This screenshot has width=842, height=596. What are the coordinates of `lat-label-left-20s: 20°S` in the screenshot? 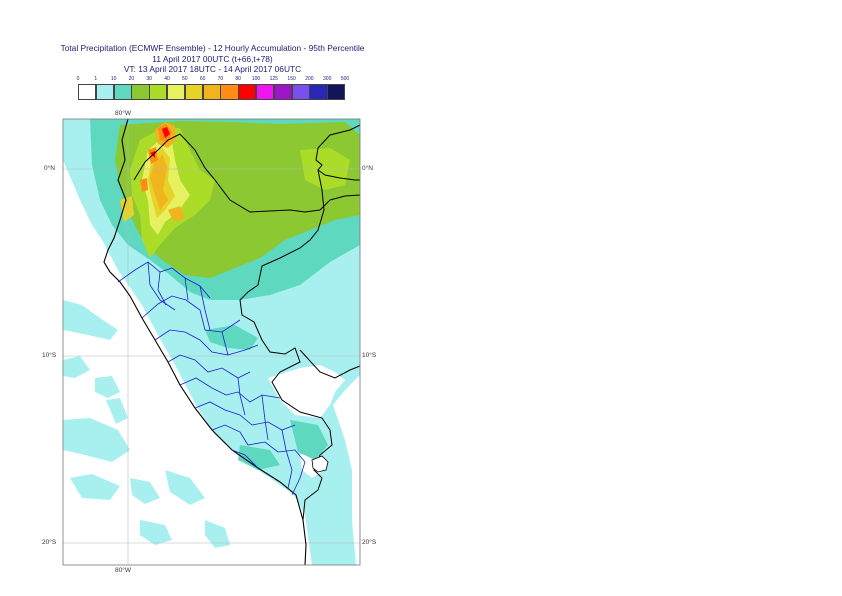 It's located at (49, 542).